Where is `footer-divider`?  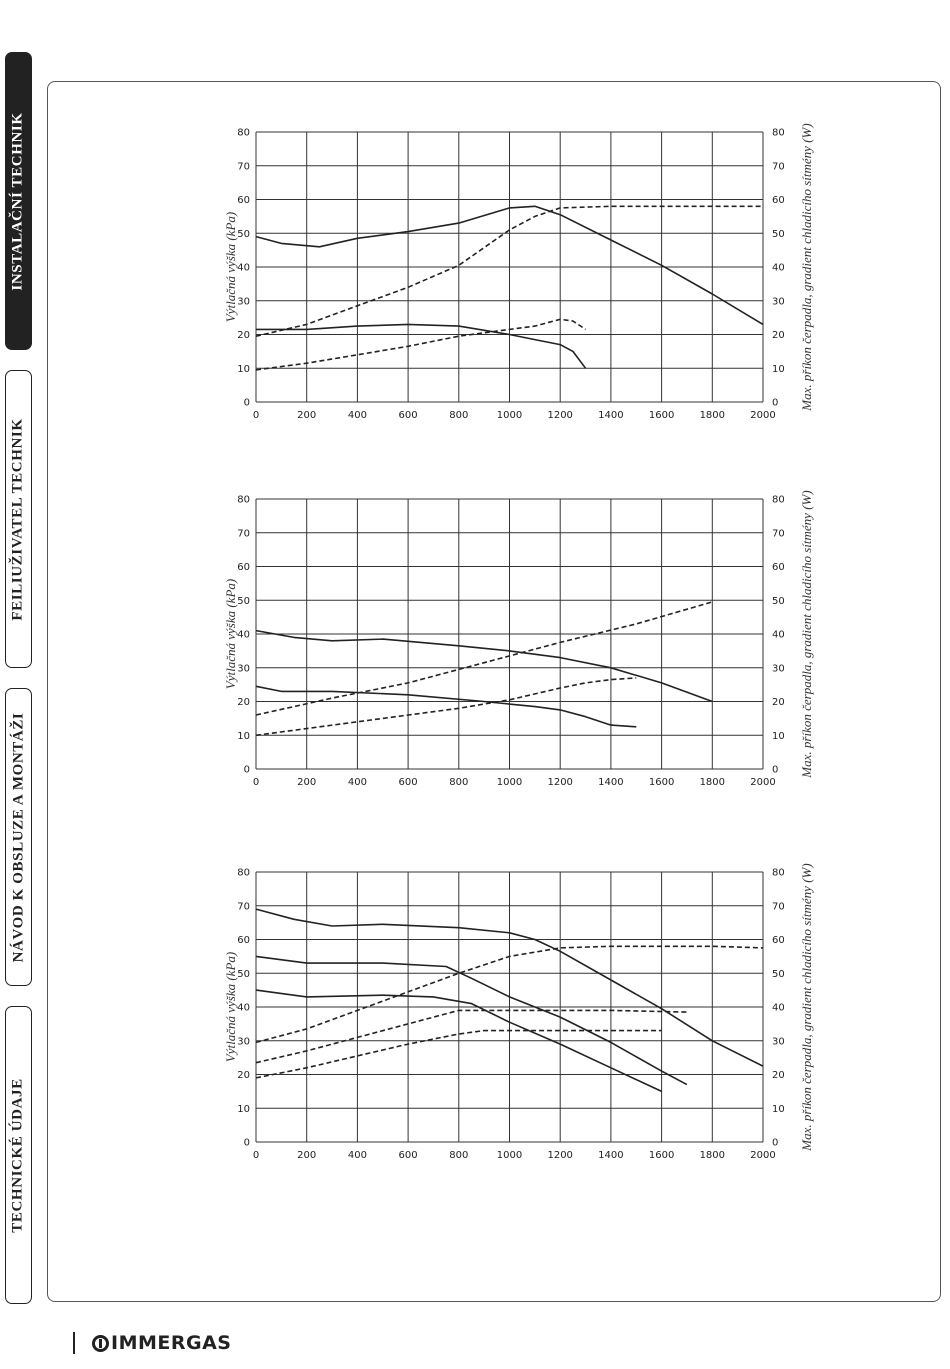 footer-divider is located at coordinates (74, 1343).